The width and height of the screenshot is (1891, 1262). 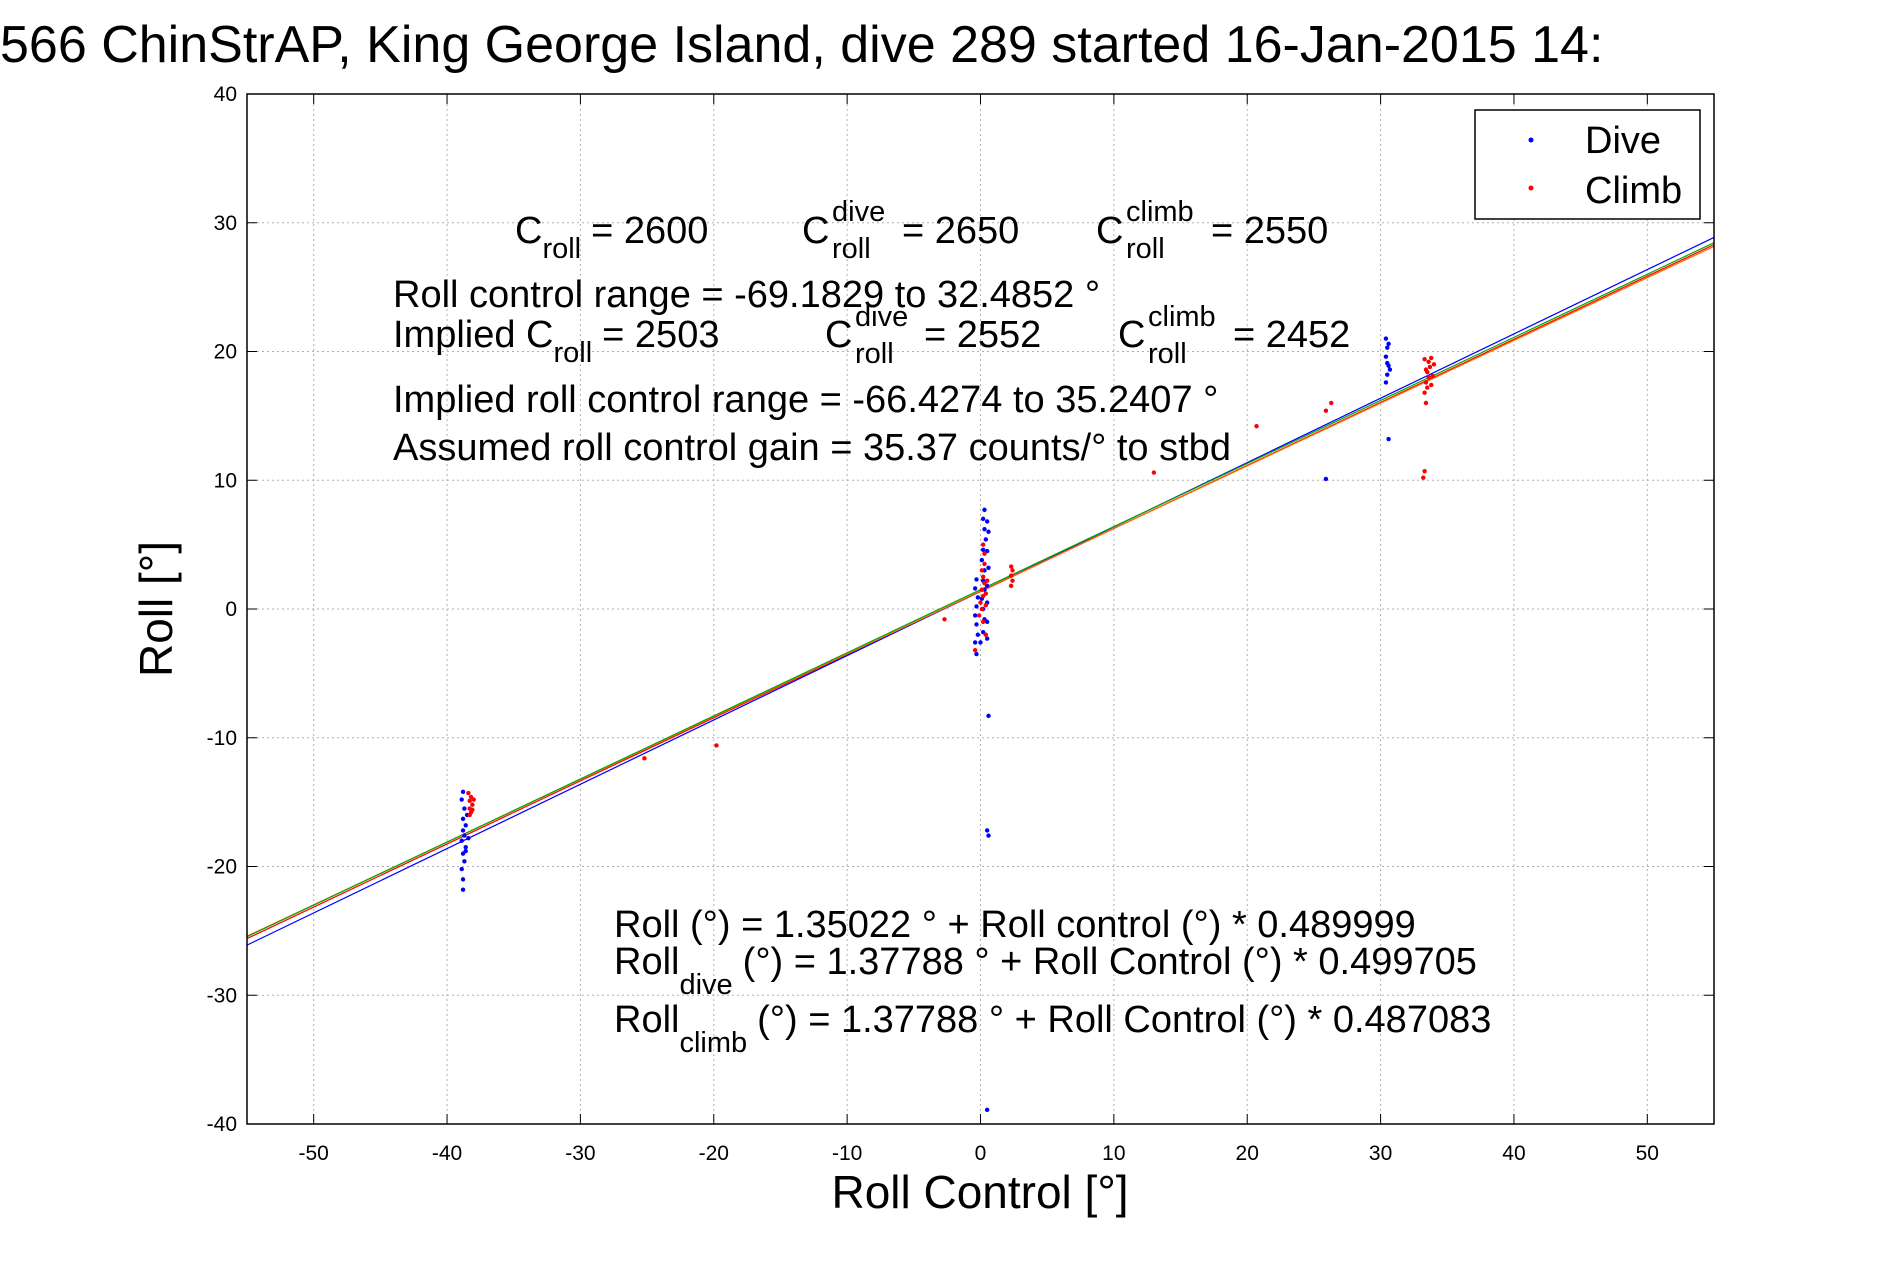 I want to click on c-dive-sup: dive, so click(x=858, y=212).